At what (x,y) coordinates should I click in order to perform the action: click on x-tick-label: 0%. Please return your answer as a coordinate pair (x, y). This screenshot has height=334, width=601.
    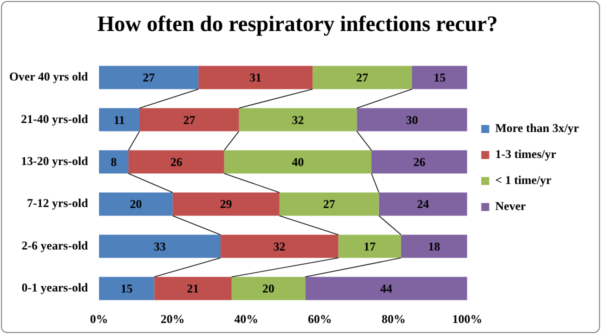
    Looking at the image, I should click on (99, 319).